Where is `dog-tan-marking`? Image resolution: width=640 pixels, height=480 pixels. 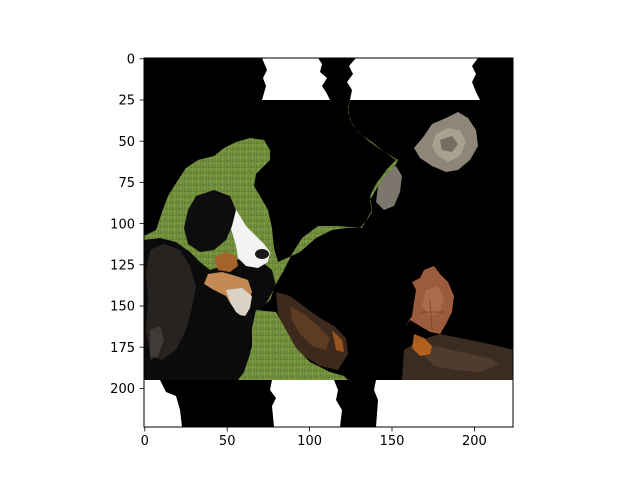
dog-tan-marking is located at coordinates (226, 262).